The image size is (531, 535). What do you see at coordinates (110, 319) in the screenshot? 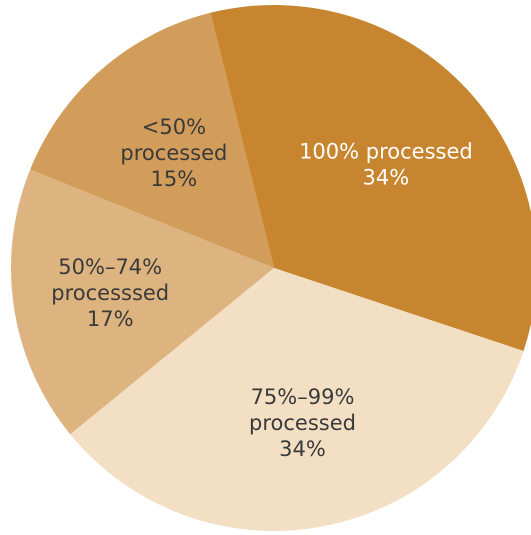
I see `slice-value-2: 17%` at bounding box center [110, 319].